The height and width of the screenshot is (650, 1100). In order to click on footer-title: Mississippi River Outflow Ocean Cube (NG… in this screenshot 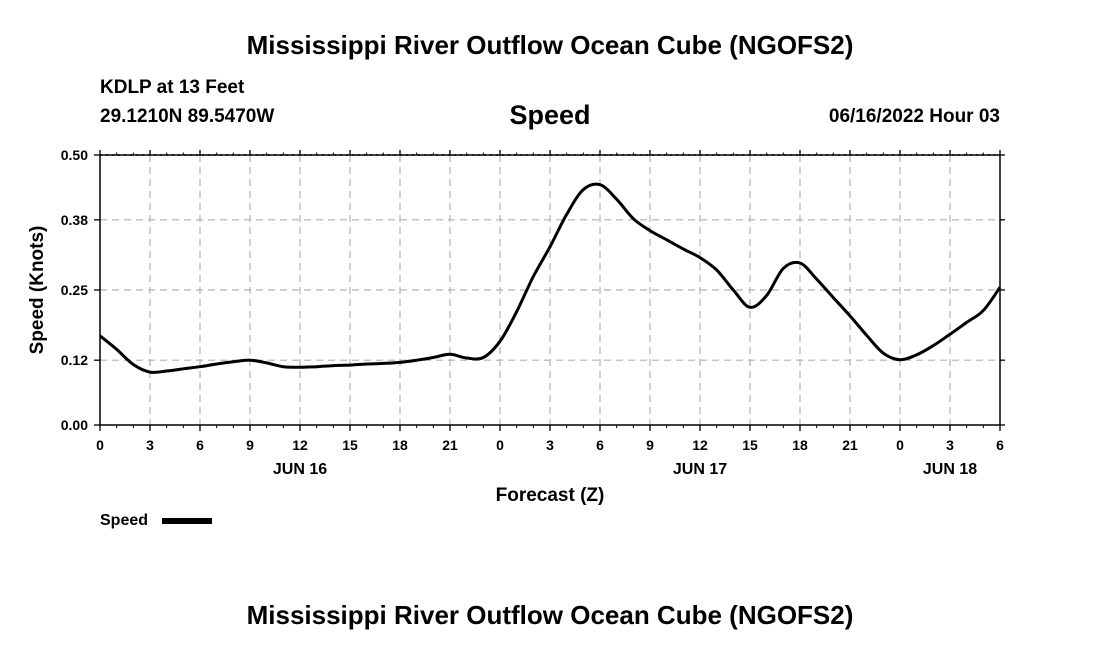, I will do `click(550, 615)`.